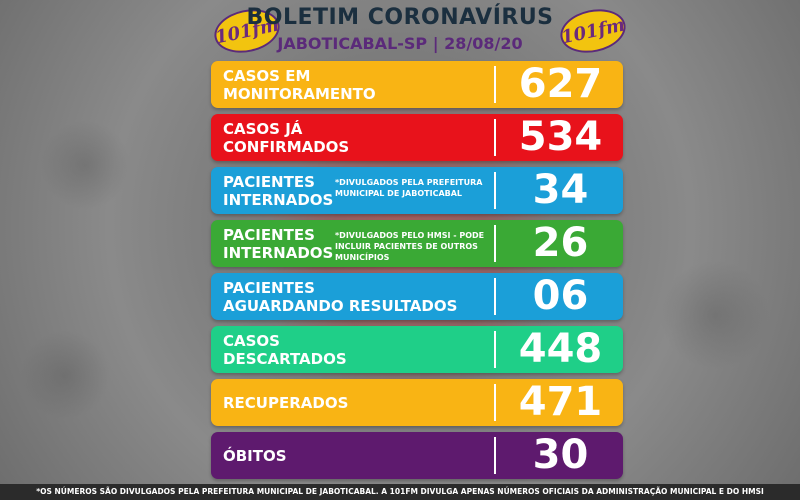 Image resolution: width=800 pixels, height=500 pixels. What do you see at coordinates (560, 243) in the screenshot?
I see `stat-value: 26` at bounding box center [560, 243].